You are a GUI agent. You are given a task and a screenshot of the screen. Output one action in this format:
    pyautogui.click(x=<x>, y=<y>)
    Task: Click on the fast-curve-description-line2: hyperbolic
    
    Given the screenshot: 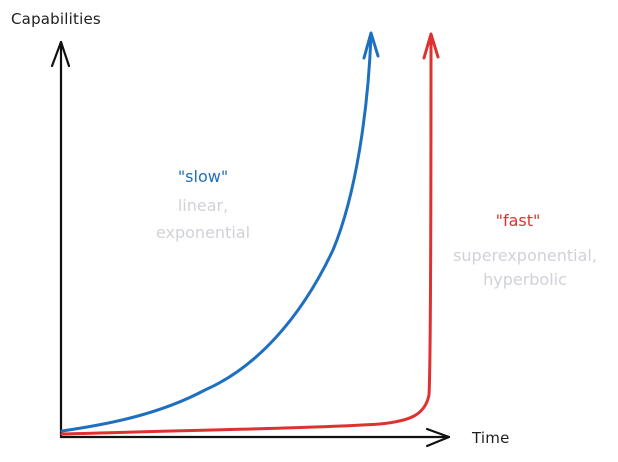 What is the action you would take?
    pyautogui.click(x=525, y=279)
    